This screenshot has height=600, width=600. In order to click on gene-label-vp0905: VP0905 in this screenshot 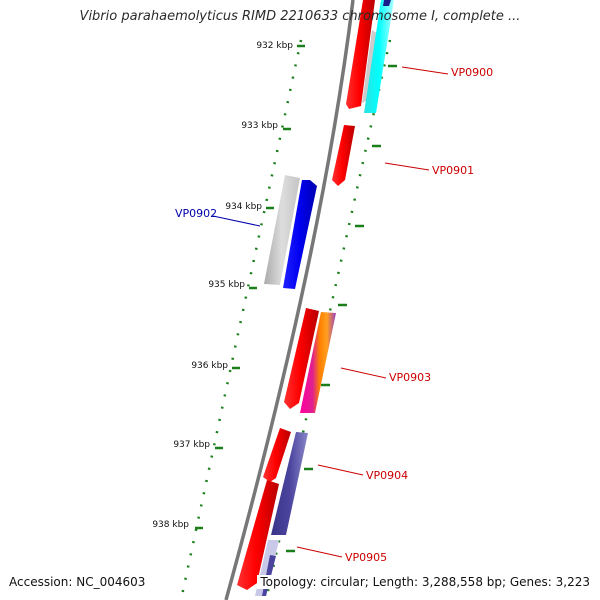, I will do `click(366, 557)`.